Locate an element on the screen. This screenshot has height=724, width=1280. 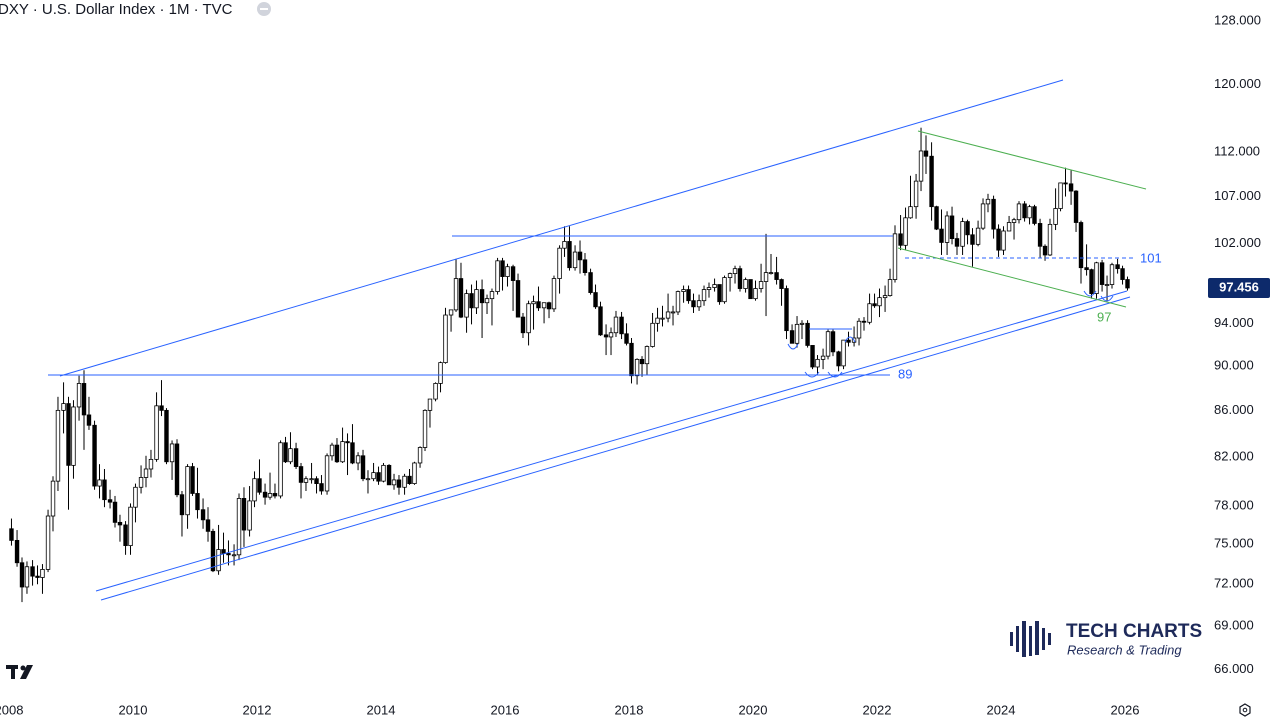
x-tick-label: 2020 is located at coordinates (753, 709).